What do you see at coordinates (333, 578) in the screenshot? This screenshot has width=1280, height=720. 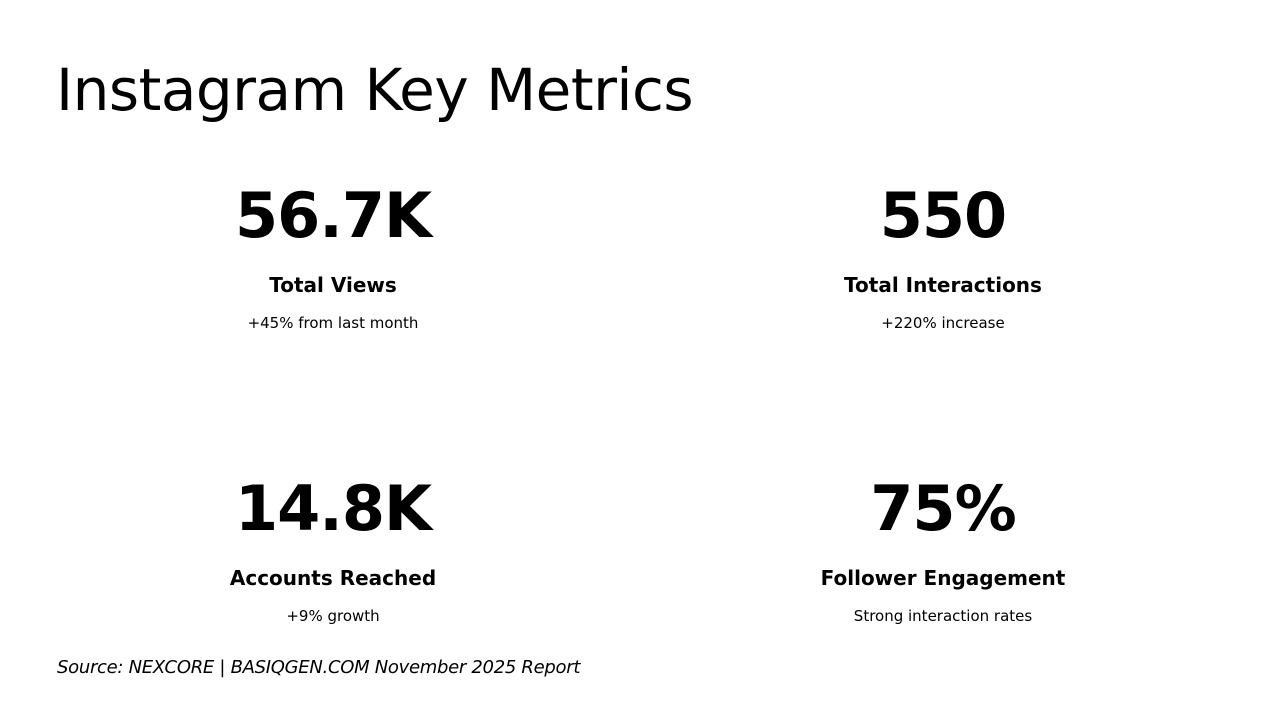 I see `metric-label: Accounts Reached` at bounding box center [333, 578].